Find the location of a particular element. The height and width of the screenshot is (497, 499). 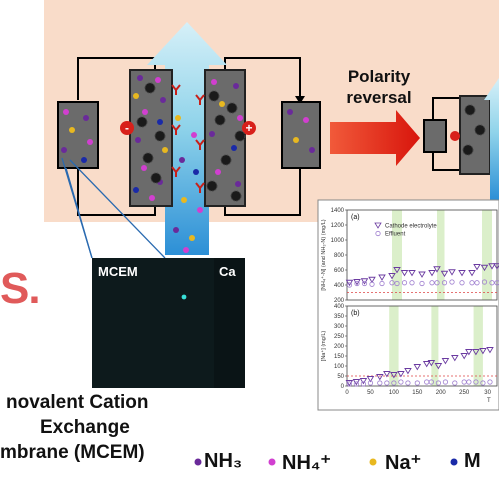

micrograph-right-panel is located at coordinates (229, 323).